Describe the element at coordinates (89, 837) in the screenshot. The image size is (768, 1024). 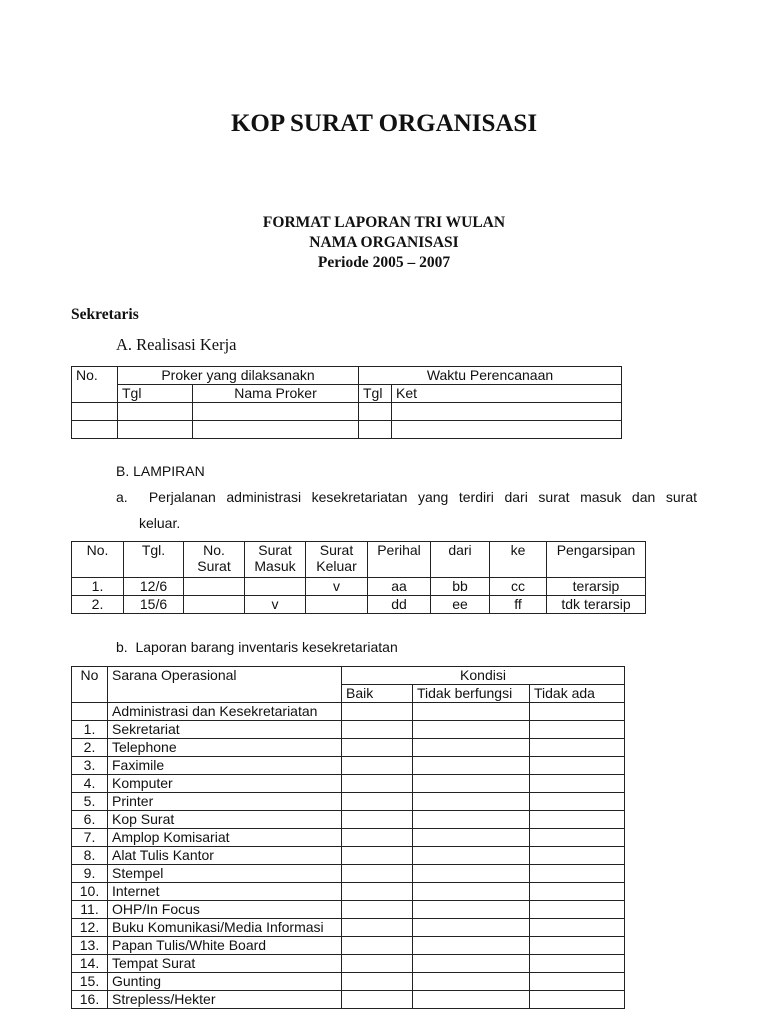
I see `item-no: 7.` at that location.